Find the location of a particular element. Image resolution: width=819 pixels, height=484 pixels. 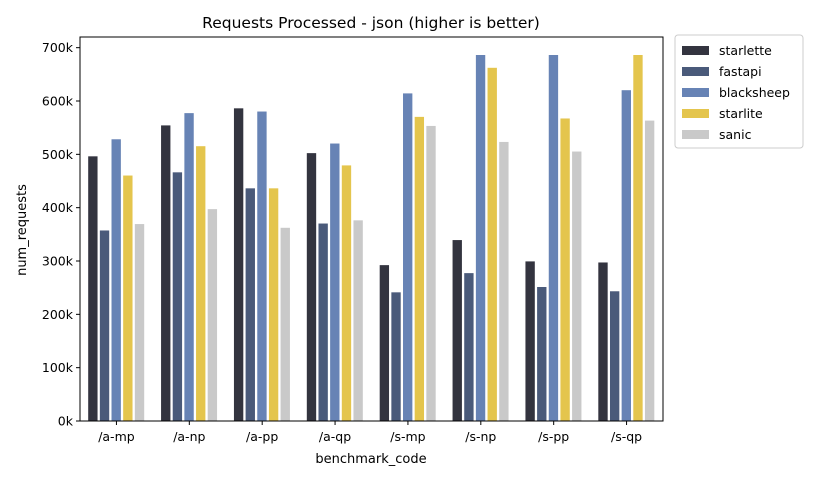

x-tick-label: /a-qp is located at coordinates (335, 436).